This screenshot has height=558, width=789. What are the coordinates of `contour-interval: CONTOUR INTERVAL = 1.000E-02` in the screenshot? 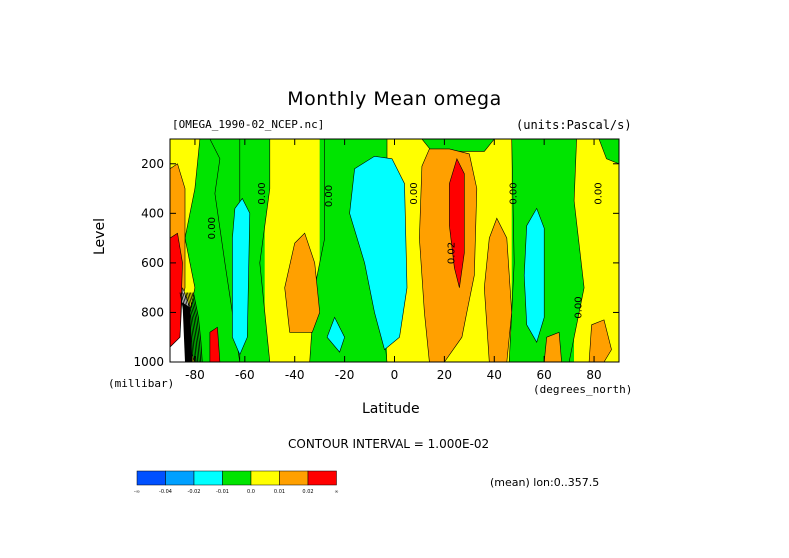 It's located at (389, 444).